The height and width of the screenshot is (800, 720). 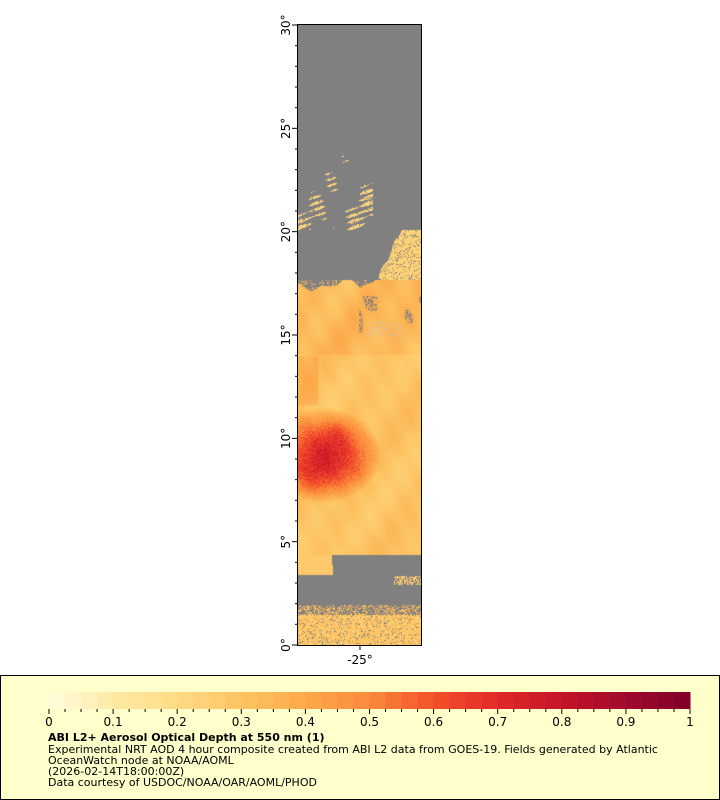 I want to click on colorbar: 0 0.1 0.2 0.3 0.4 0.5 0.6 0.7 0.8 0.9 1, so click(x=369, y=710).